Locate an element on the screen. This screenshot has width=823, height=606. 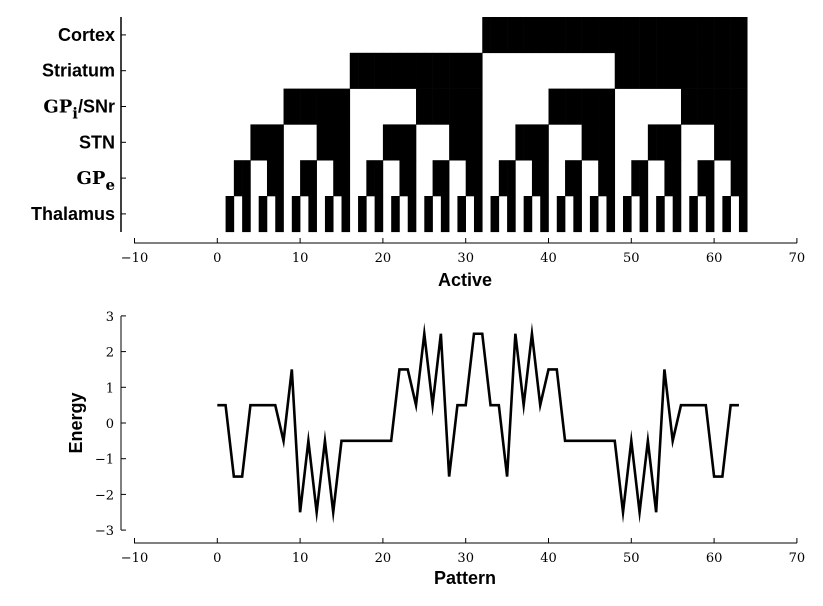
energy-x-axis-title: Pattern is located at coordinates (465, 578).